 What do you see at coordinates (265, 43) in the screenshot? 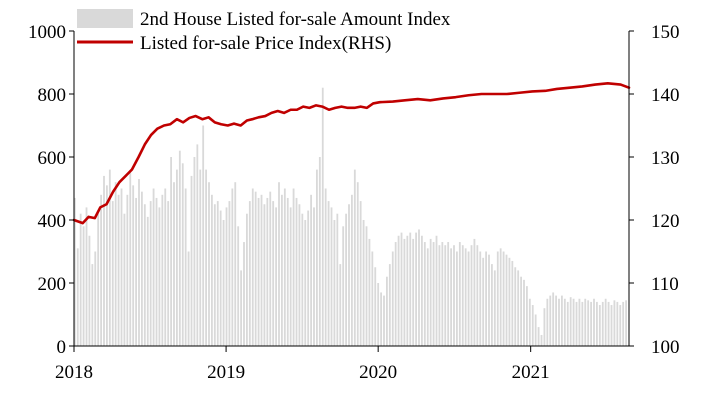
I see `legend-label-price-index: Listed for-sale Price Index(RHS)` at bounding box center [265, 43].